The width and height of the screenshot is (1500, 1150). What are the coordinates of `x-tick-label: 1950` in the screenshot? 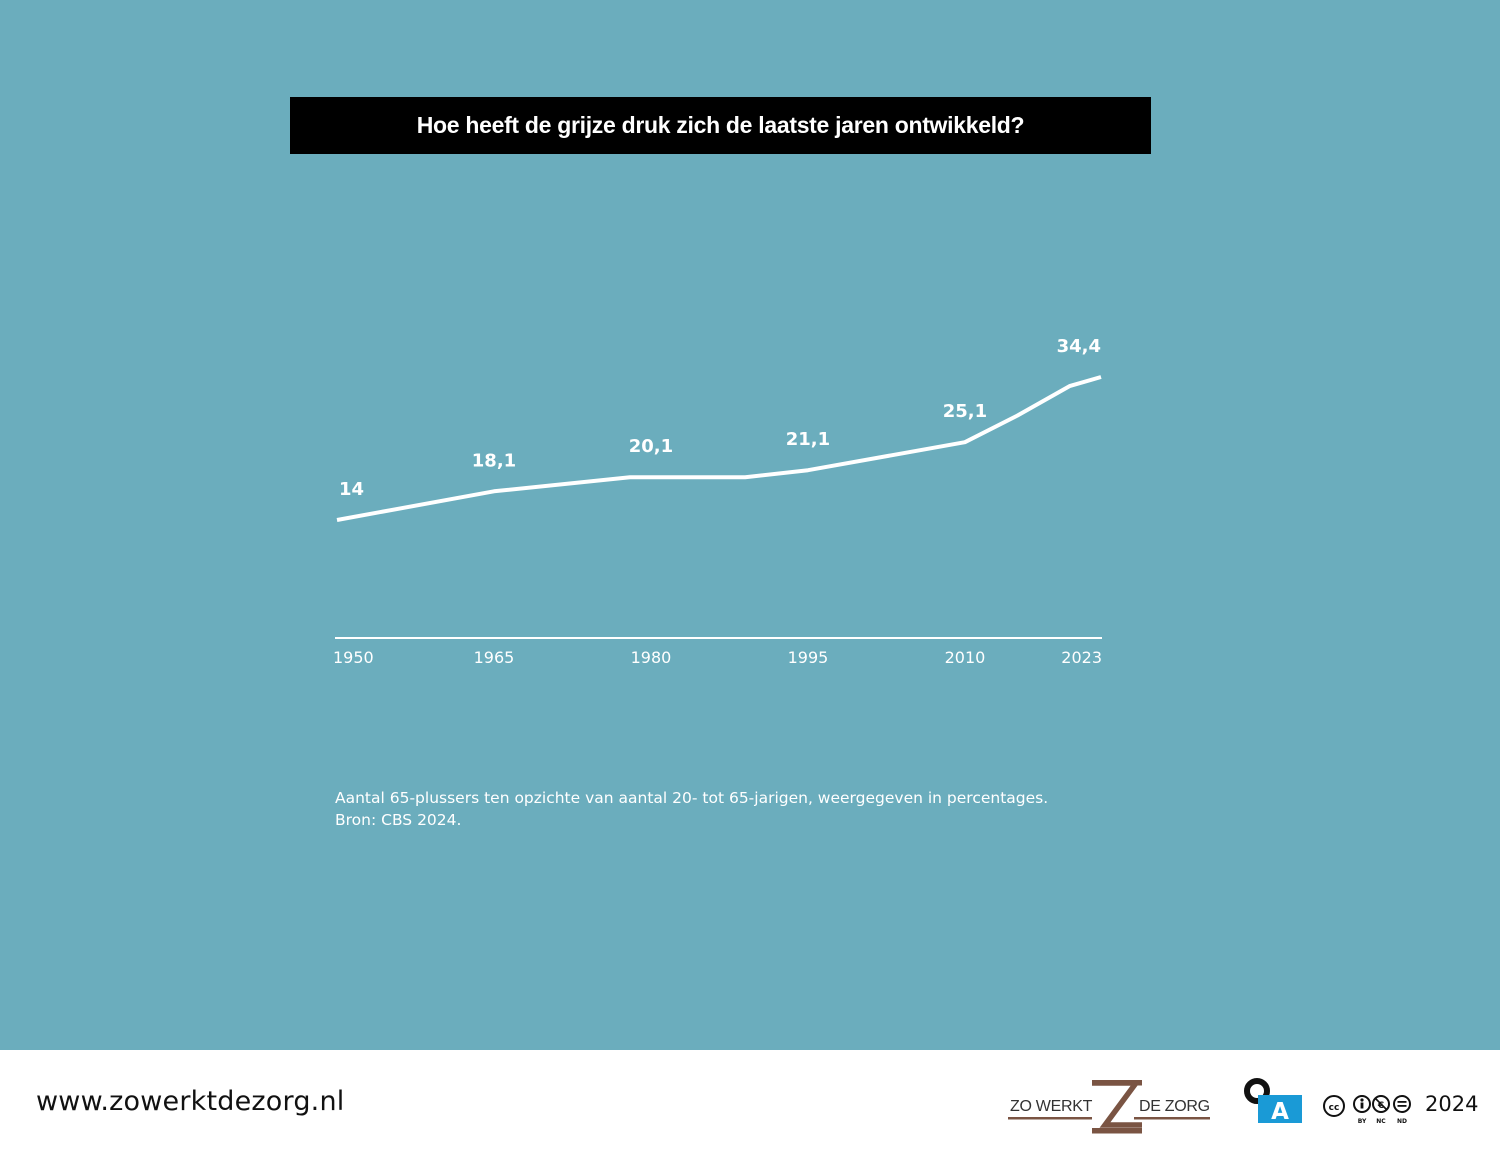 It's located at (353, 657).